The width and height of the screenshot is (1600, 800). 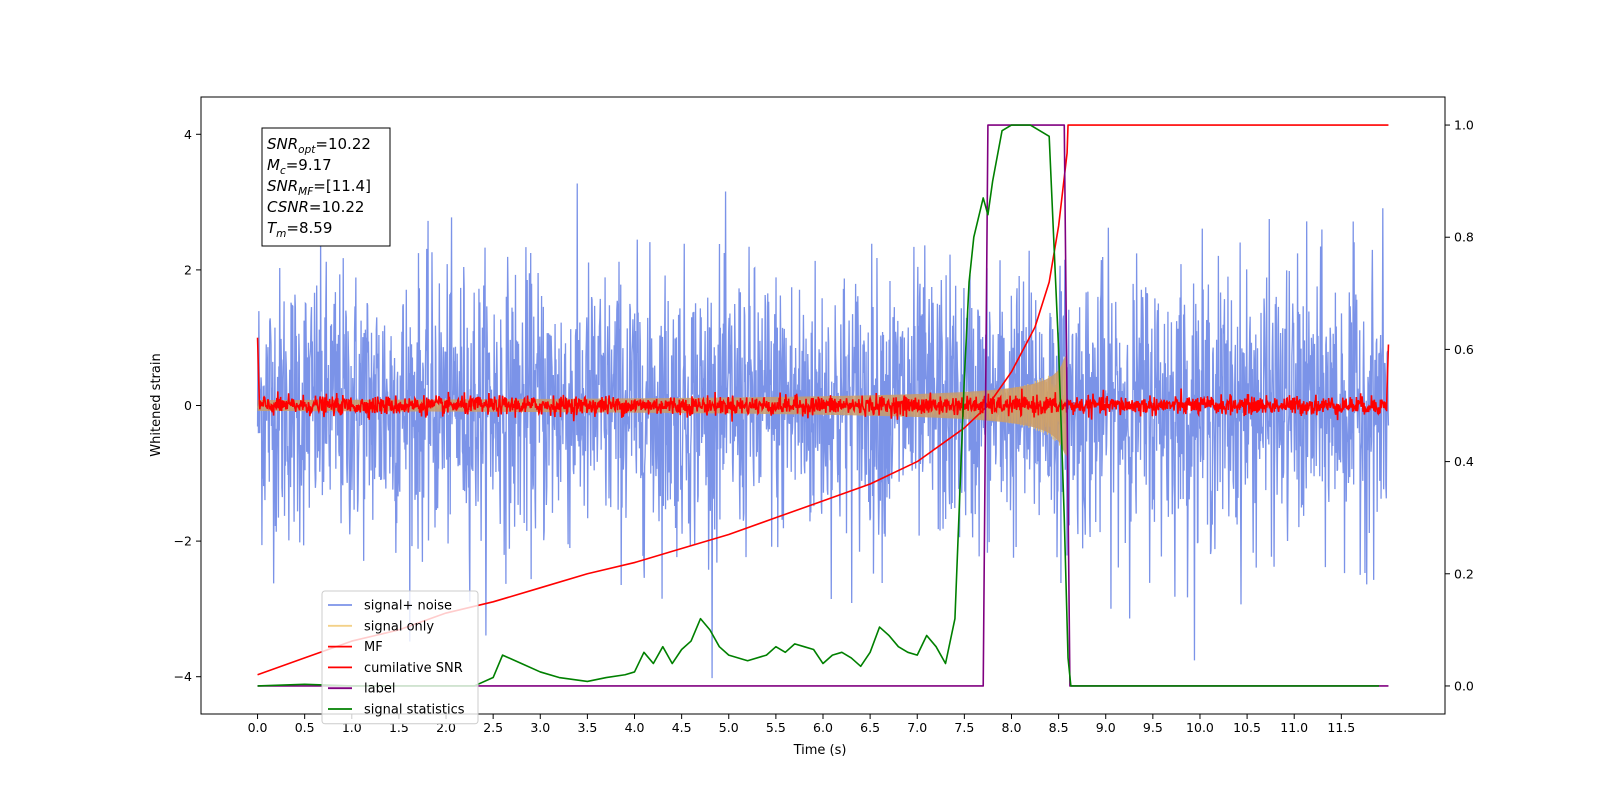 I want to click on x-tick-label: 9.5, so click(x=1153, y=727).